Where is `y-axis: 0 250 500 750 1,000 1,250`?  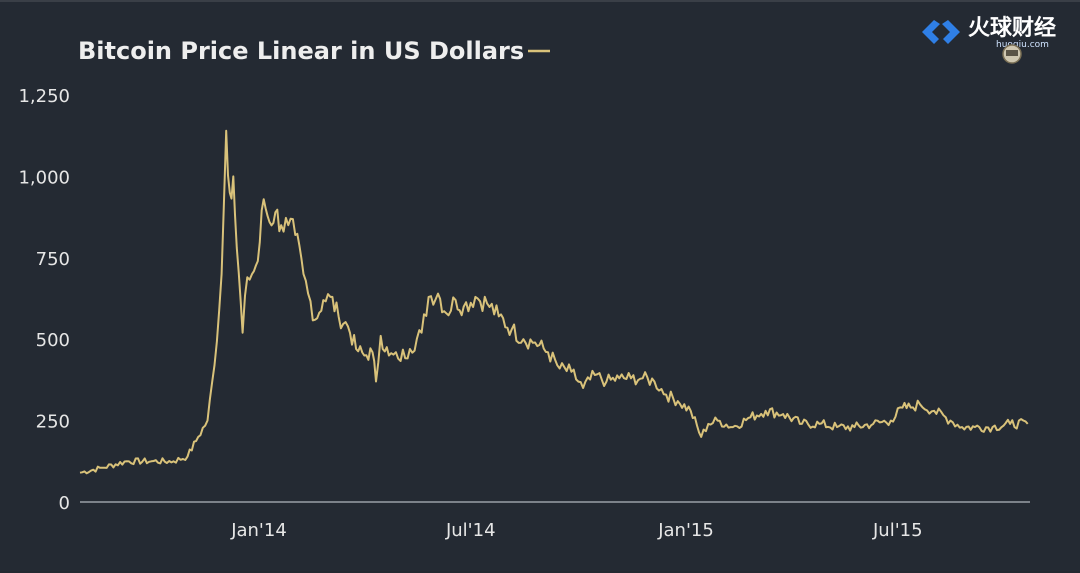 y-axis: 0 250 500 750 1,000 1,250 is located at coordinates (44, 300).